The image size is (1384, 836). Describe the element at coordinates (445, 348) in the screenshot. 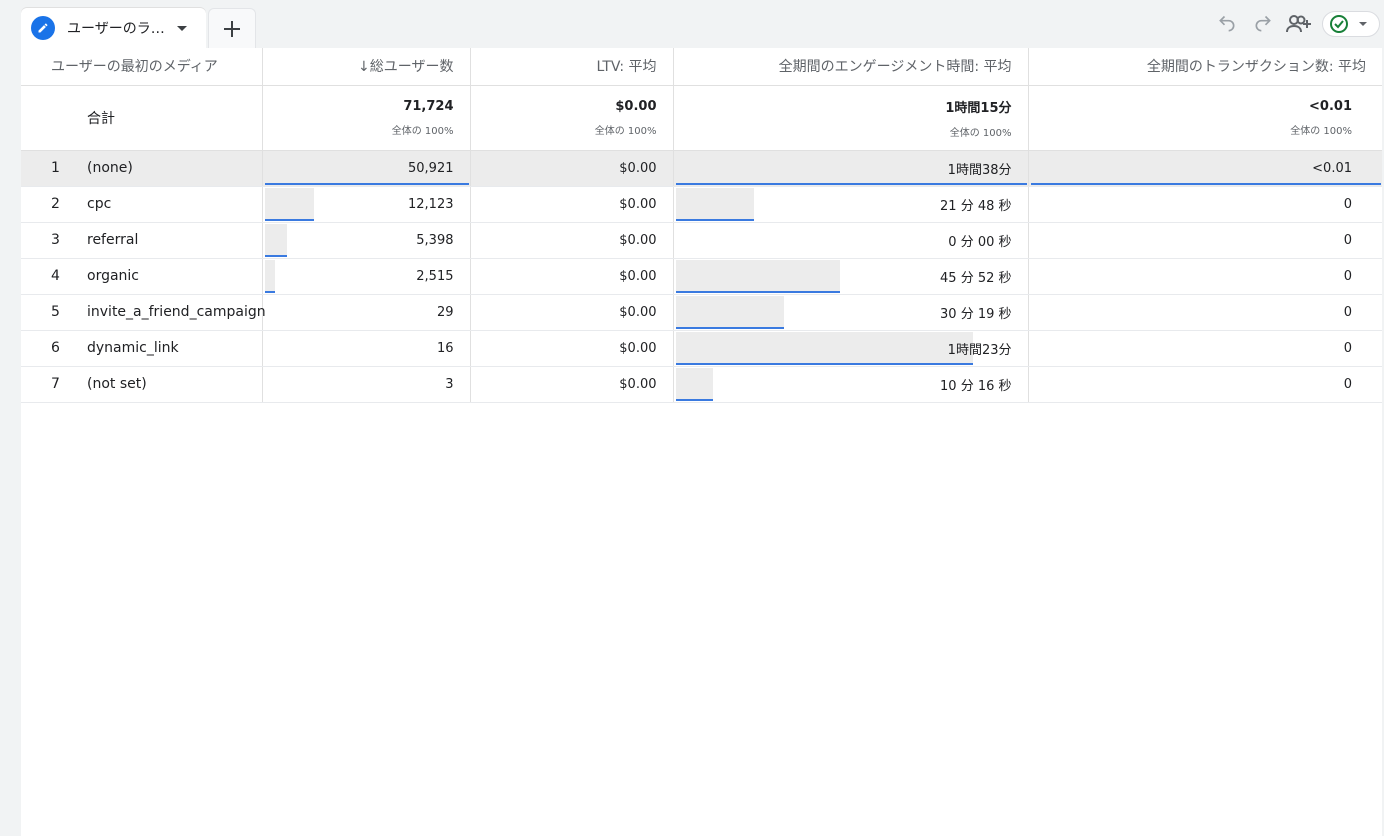

I see `row-users: 16` at that location.